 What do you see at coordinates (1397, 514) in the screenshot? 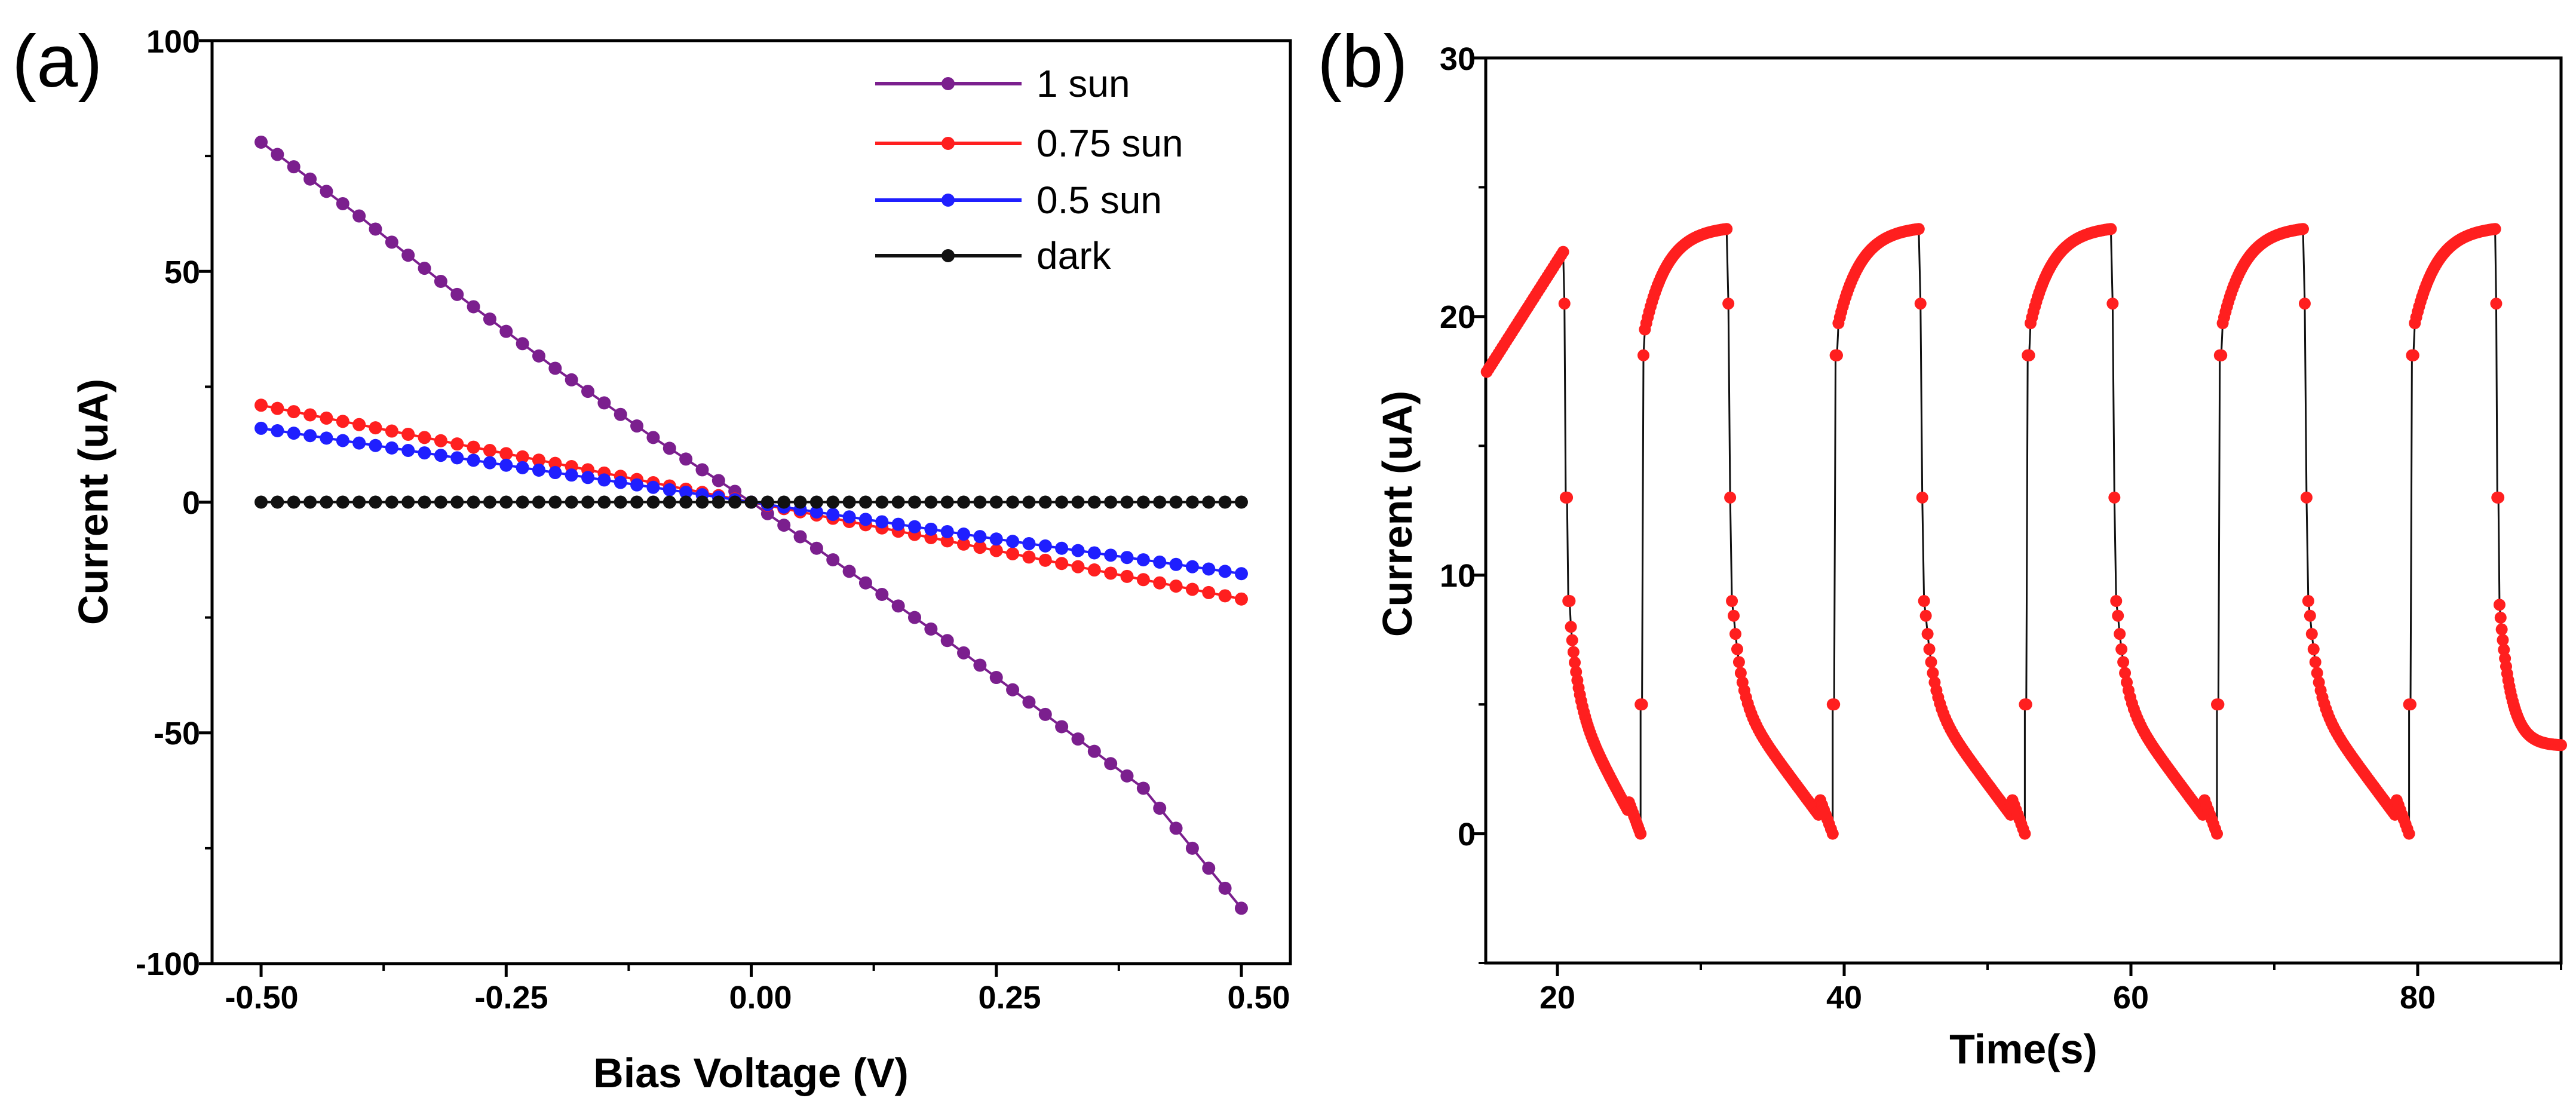
I see `panel-b-y-axis-title: Current (uA)` at bounding box center [1397, 514].